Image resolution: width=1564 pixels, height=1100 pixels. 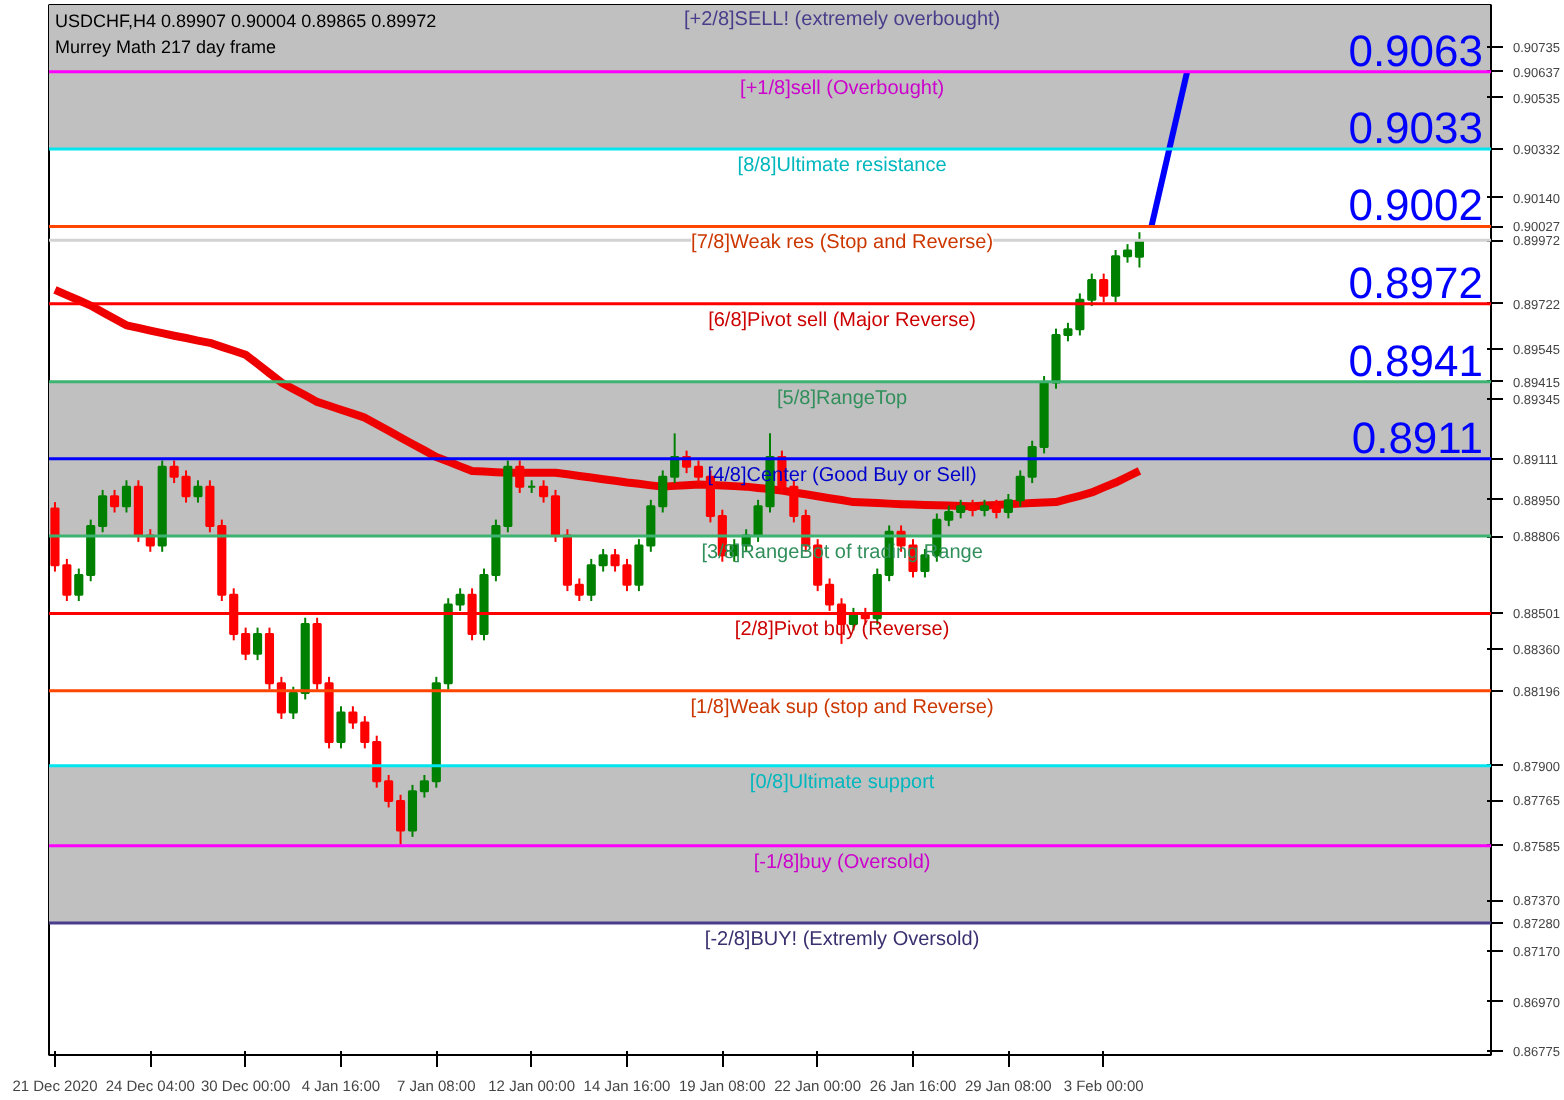 I want to click on annotation: 0.9002, so click(x=1416, y=205).